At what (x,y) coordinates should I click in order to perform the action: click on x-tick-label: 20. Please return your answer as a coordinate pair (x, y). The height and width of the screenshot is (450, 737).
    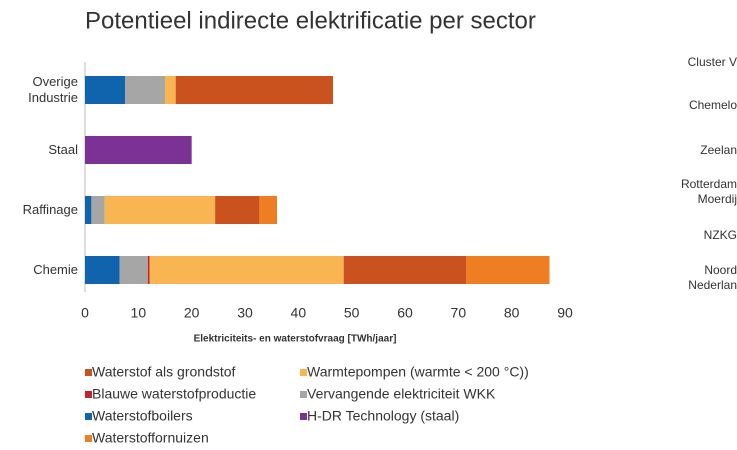
    Looking at the image, I should click on (192, 313).